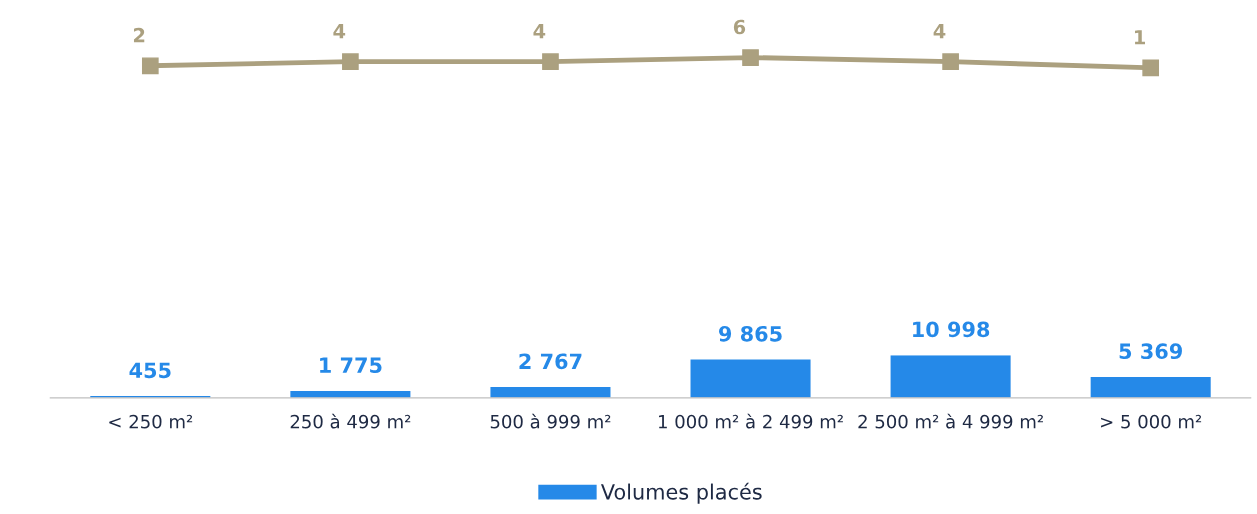 Image resolution: width=1257 pixels, height=514 pixels. What do you see at coordinates (1151, 421) in the screenshot?
I see `x-tick-label: > 5 000 m²` at bounding box center [1151, 421].